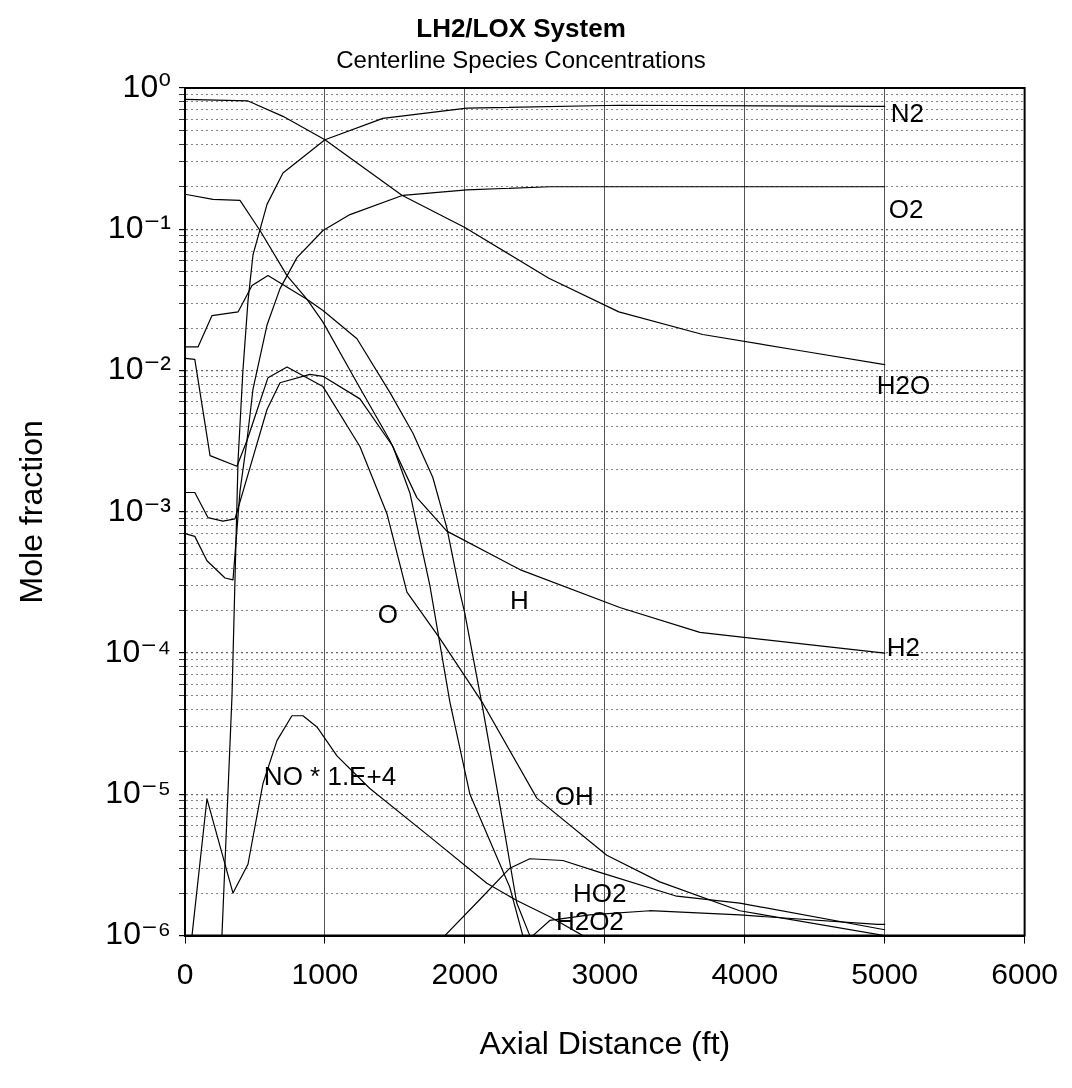 Image resolution: width=1072 pixels, height=1088 pixels. What do you see at coordinates (31, 512) in the screenshot?
I see `y-axis-title: Mole fraction` at bounding box center [31, 512].